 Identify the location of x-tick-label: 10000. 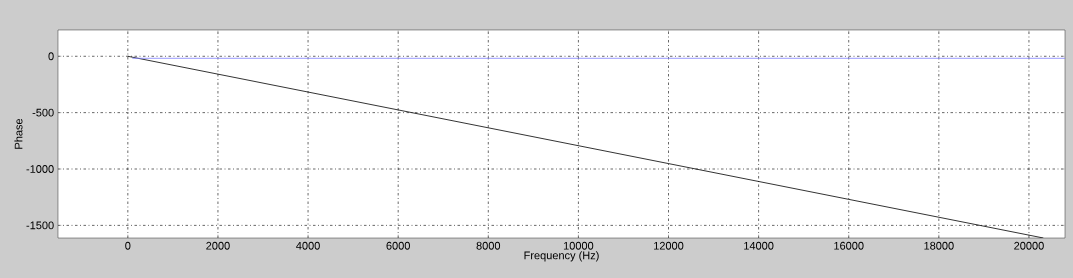
(578, 245).